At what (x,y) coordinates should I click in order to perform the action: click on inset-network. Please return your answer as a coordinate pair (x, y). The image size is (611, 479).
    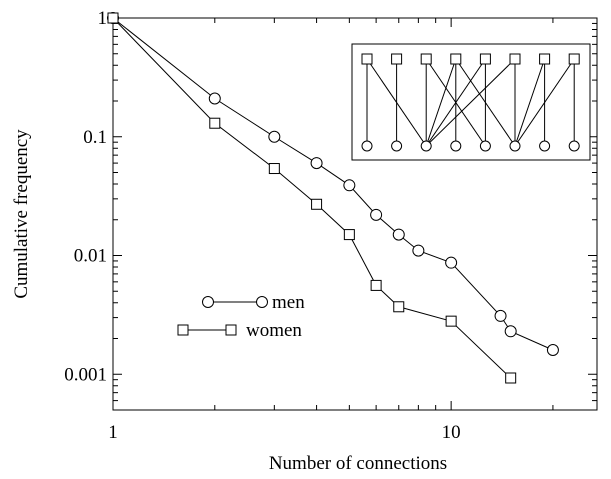
    Looking at the image, I should click on (471, 102).